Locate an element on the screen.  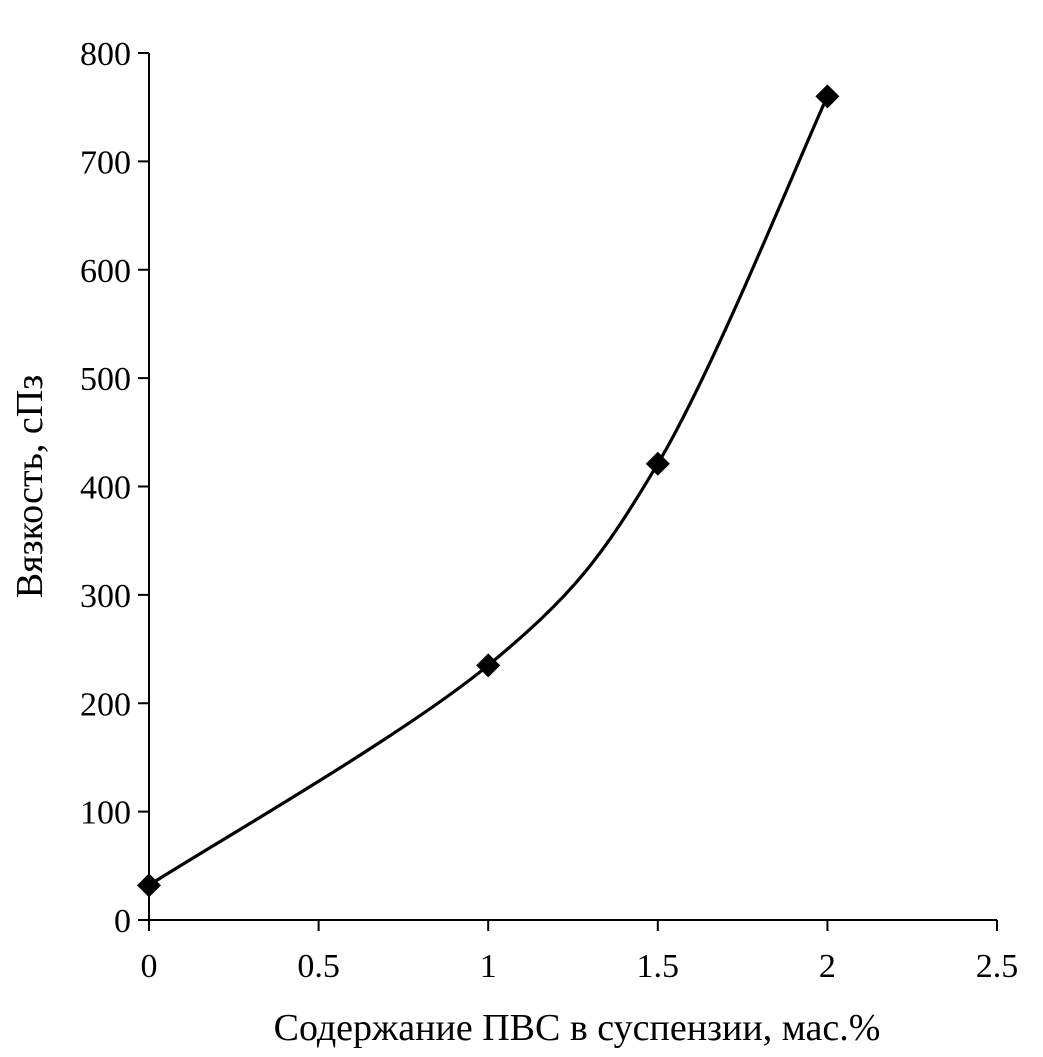
x-axis-title: Содержание ПВС в суспензии, мас.% is located at coordinates (577, 1028).